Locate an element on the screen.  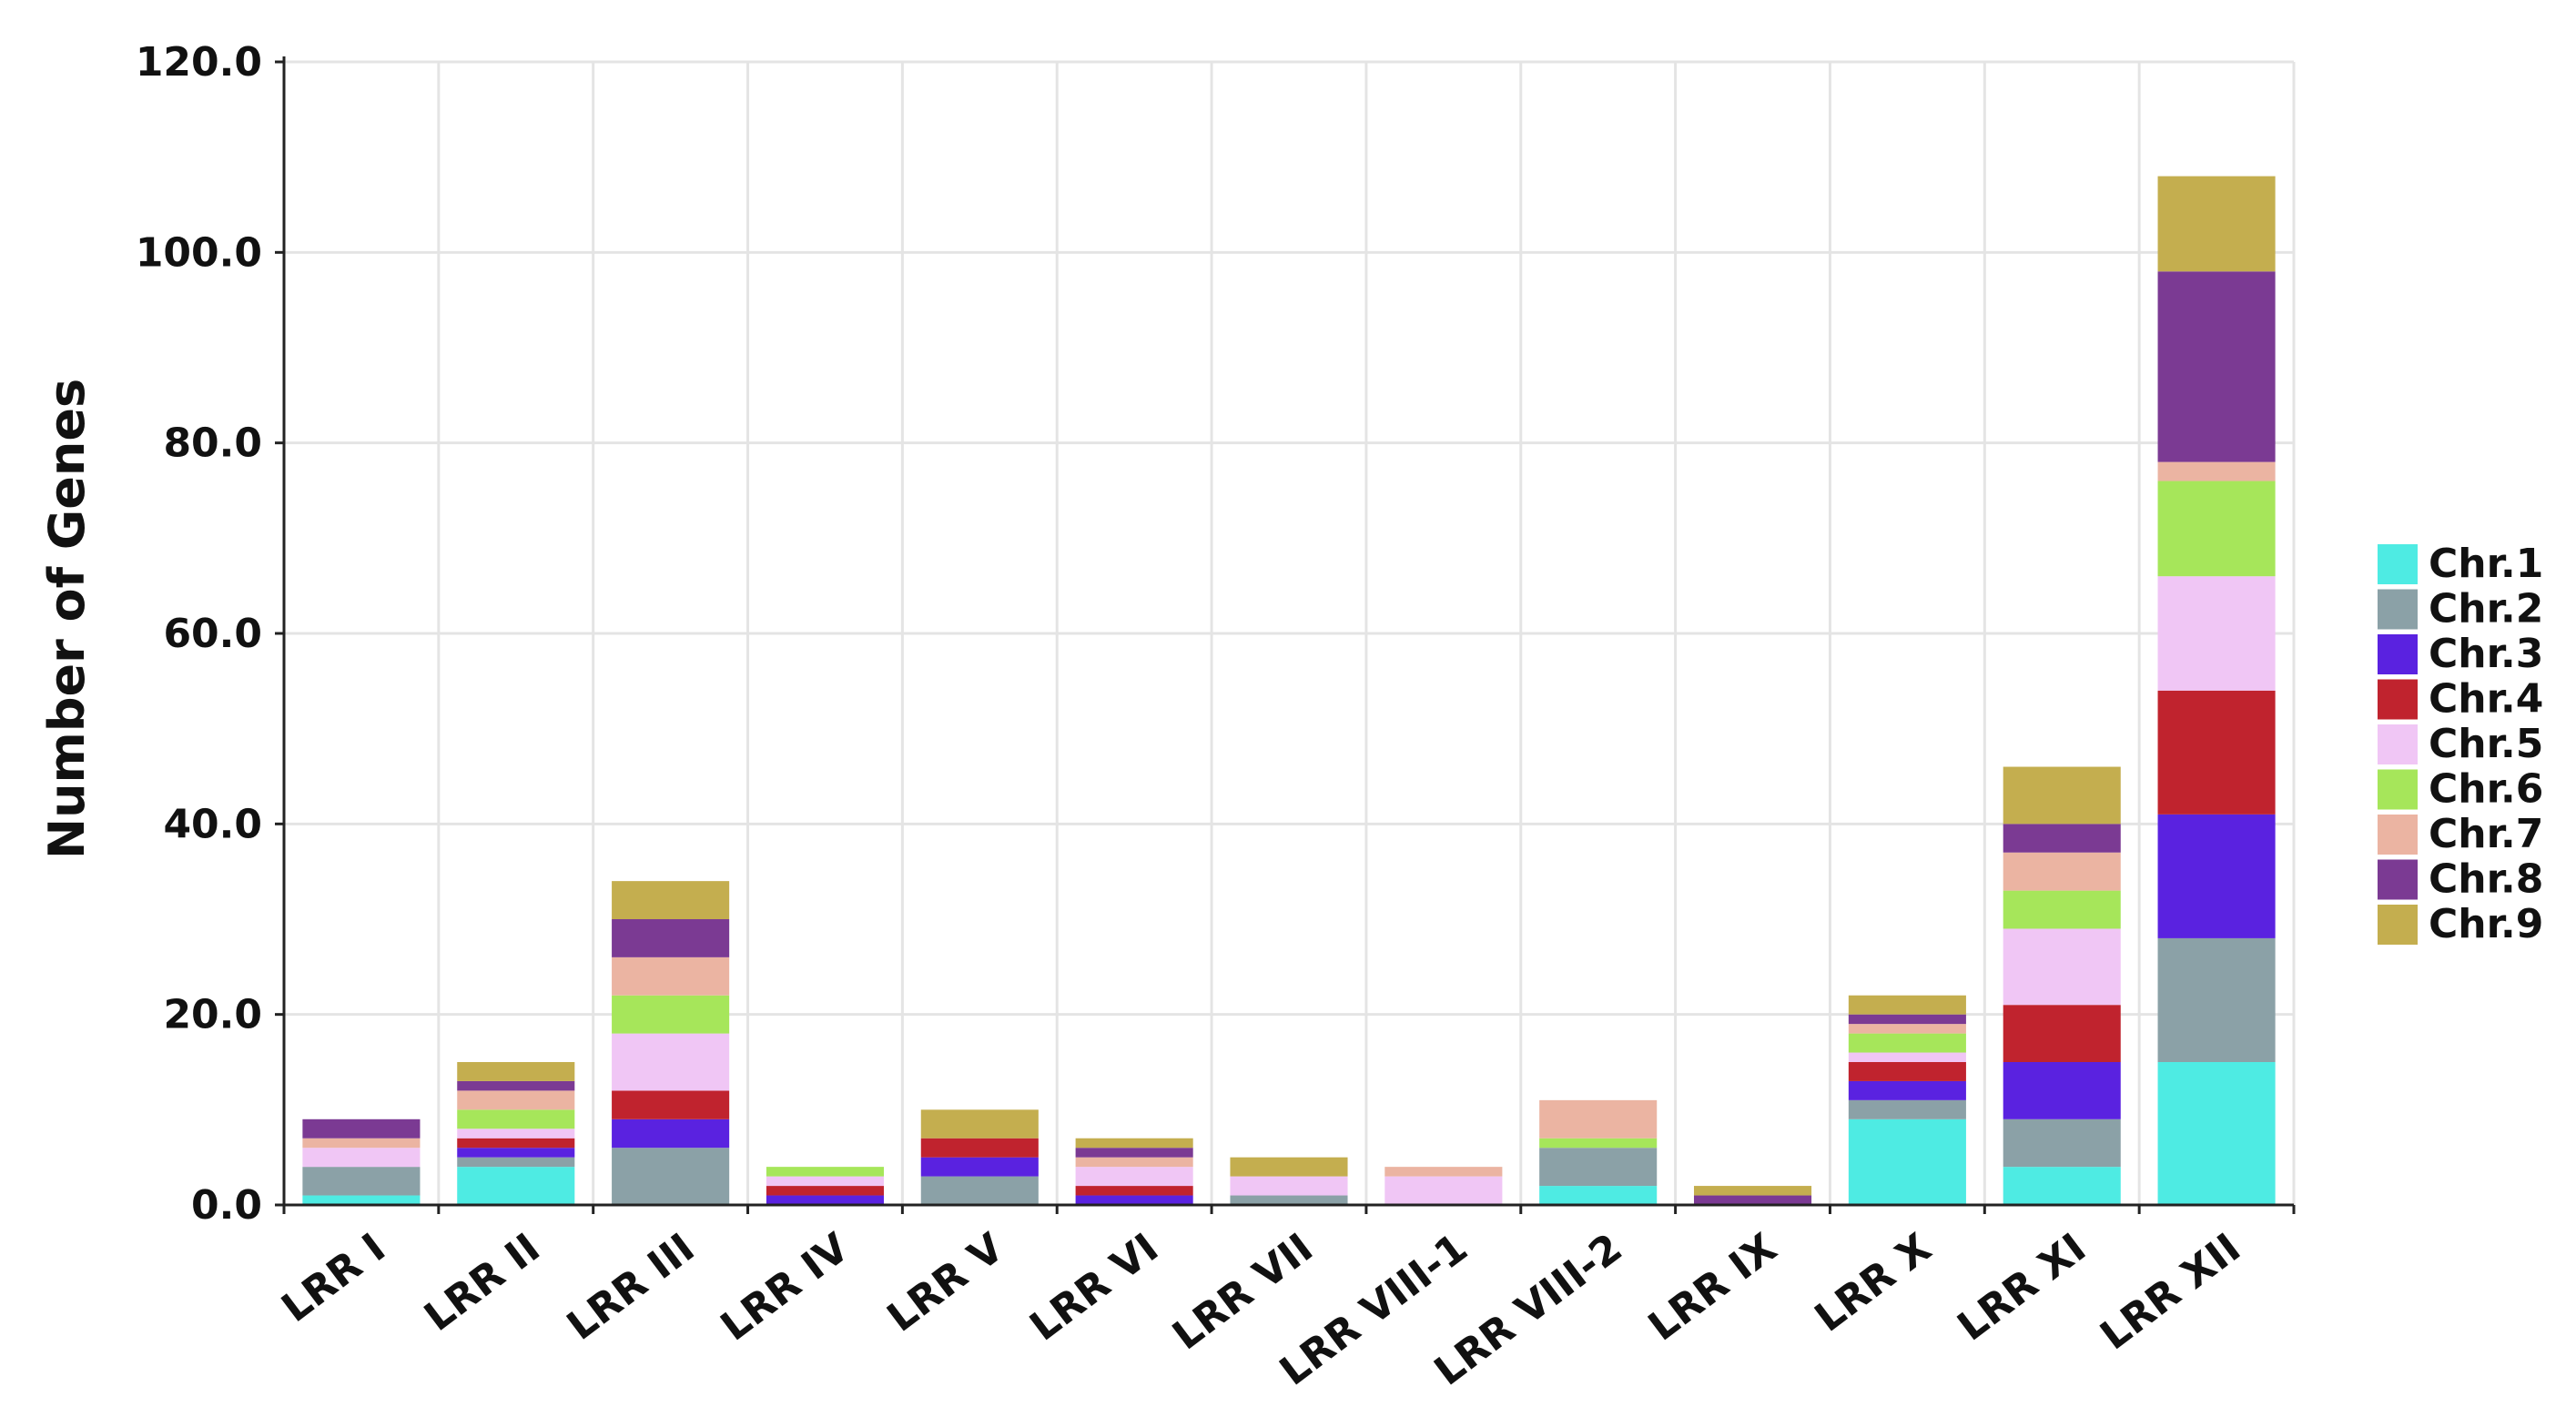
legend-label: Chr.3 is located at coordinates (2486, 654).